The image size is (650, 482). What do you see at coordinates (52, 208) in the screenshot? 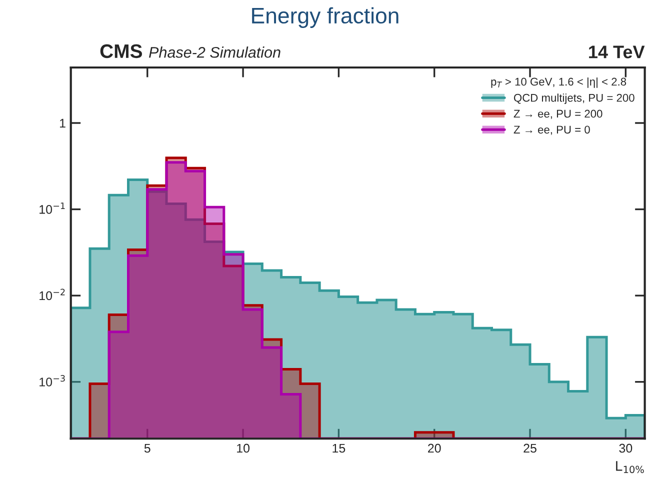
I see `y-tick-label: 10$^{−1}$` at bounding box center [52, 208].